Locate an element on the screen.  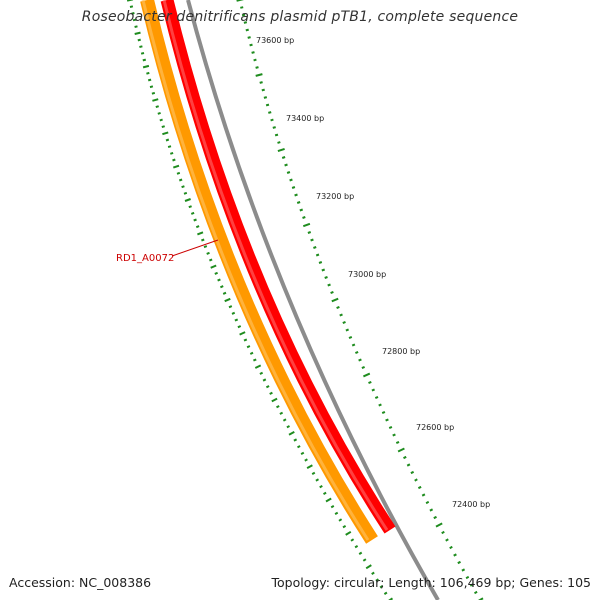
gene-label: RD1_A0072 is located at coordinates (145, 258).